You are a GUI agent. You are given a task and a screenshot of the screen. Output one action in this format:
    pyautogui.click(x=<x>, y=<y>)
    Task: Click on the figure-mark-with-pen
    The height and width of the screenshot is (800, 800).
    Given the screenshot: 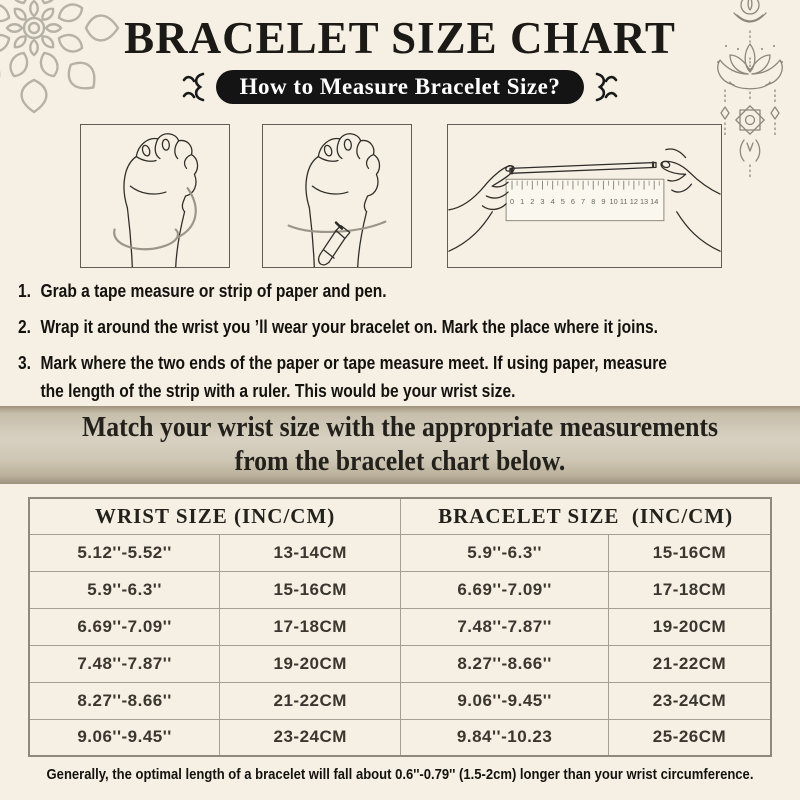 What is the action you would take?
    pyautogui.click(x=337, y=196)
    